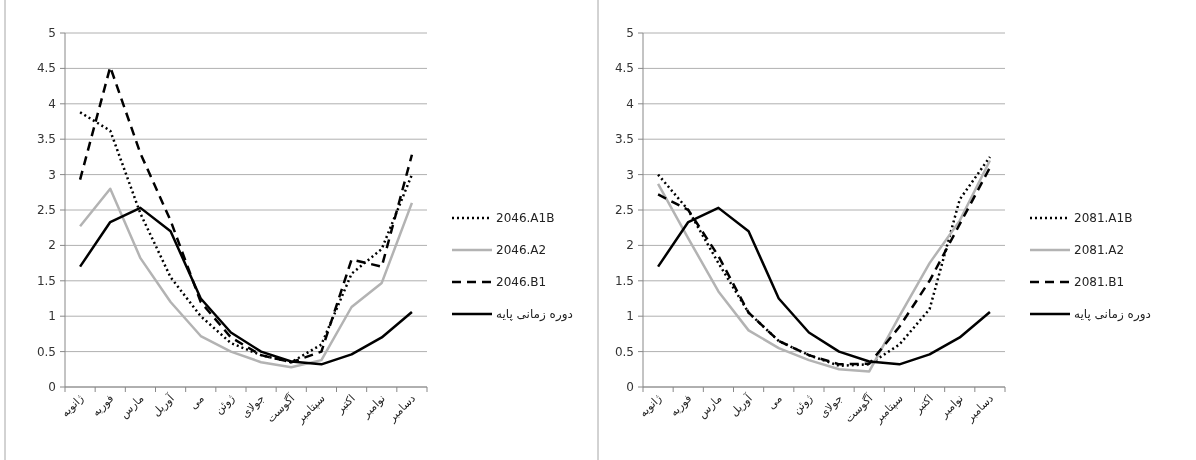  Describe the element at coordinates (1099, 250) in the screenshot. I see `legend-label: 2081.A2` at that location.